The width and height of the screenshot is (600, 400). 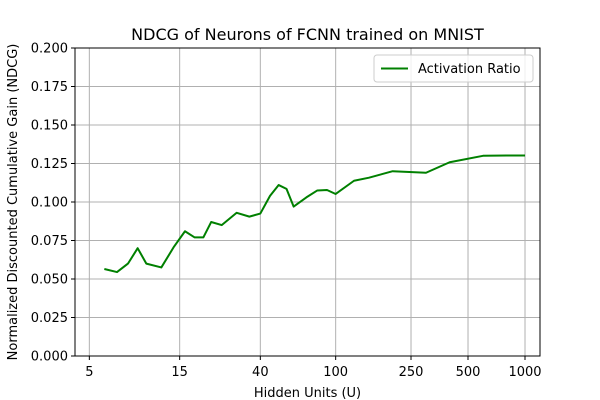 What do you see at coordinates (49, 49) in the screenshot?
I see `y-tick-label: 0.200` at bounding box center [49, 49].